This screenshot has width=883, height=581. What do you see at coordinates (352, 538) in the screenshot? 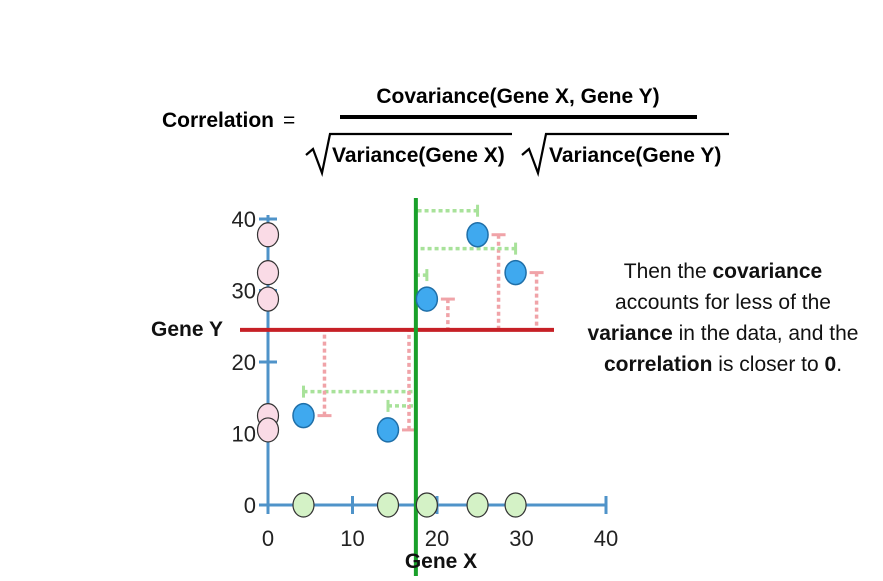
I see `x-tick-label: 10` at bounding box center [352, 538].